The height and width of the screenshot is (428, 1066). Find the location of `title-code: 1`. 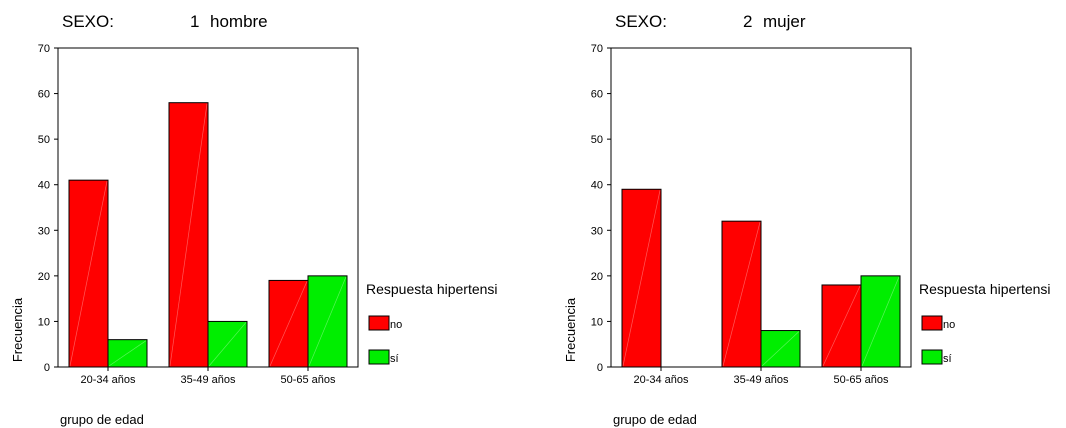

title-code: 1 is located at coordinates (195, 21).